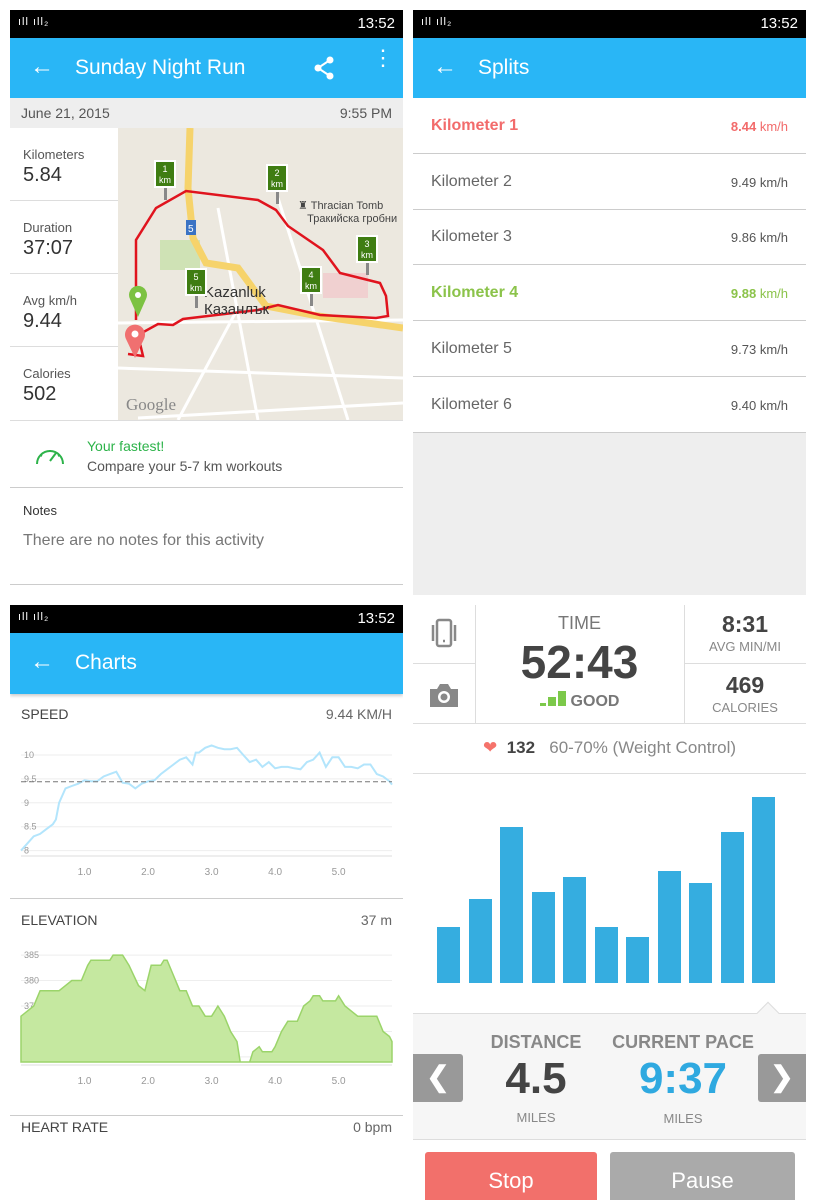  I want to click on pace-bar-chart, so click(609, 893).